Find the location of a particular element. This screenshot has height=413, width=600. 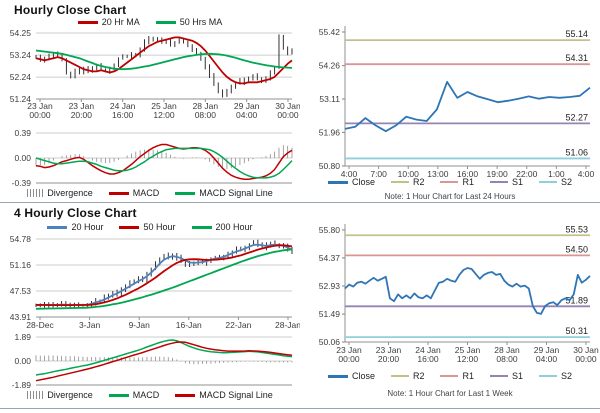

svg-text: -1.89 is located at coordinates (22, 385).